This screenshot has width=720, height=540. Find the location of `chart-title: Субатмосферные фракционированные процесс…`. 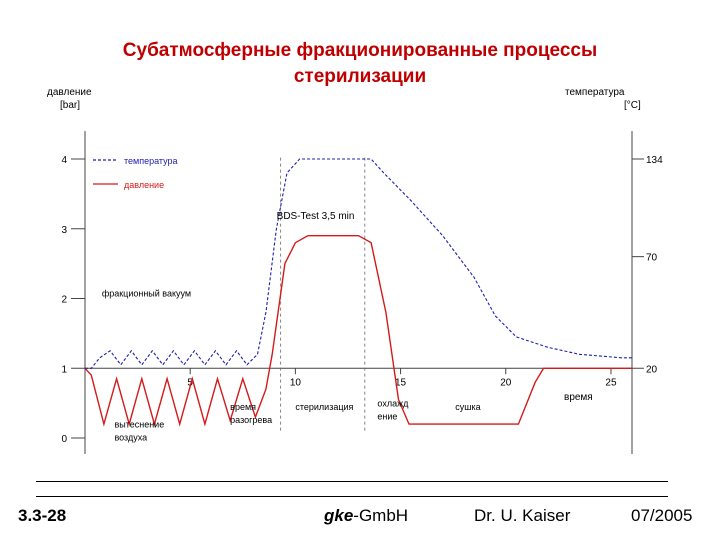

chart-title: Субатмосферные фракционированные процесс… is located at coordinates (360, 64).